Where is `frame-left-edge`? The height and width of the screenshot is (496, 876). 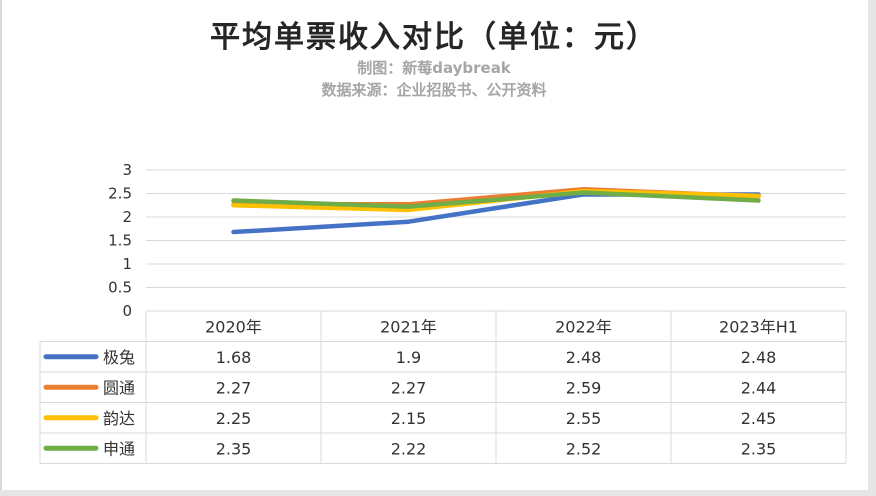 frame-left-edge is located at coordinates (1, 248).